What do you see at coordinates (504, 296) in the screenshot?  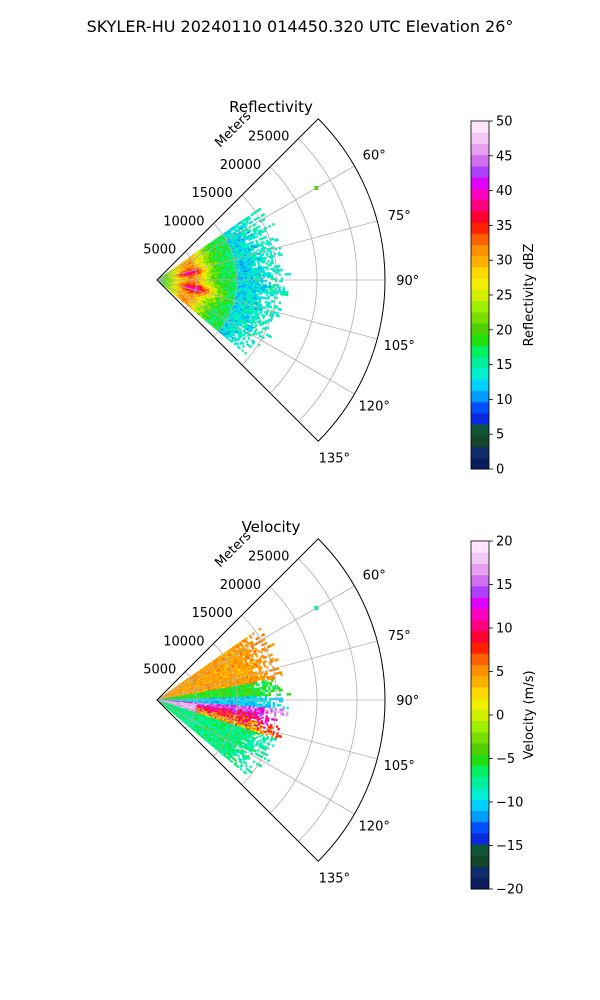 I see `colorbar-tick-label: 25` at bounding box center [504, 296].